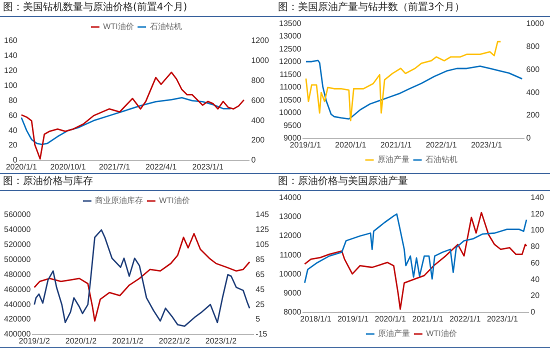  I want to click on y-tick-label: 9500, so click(292, 125).